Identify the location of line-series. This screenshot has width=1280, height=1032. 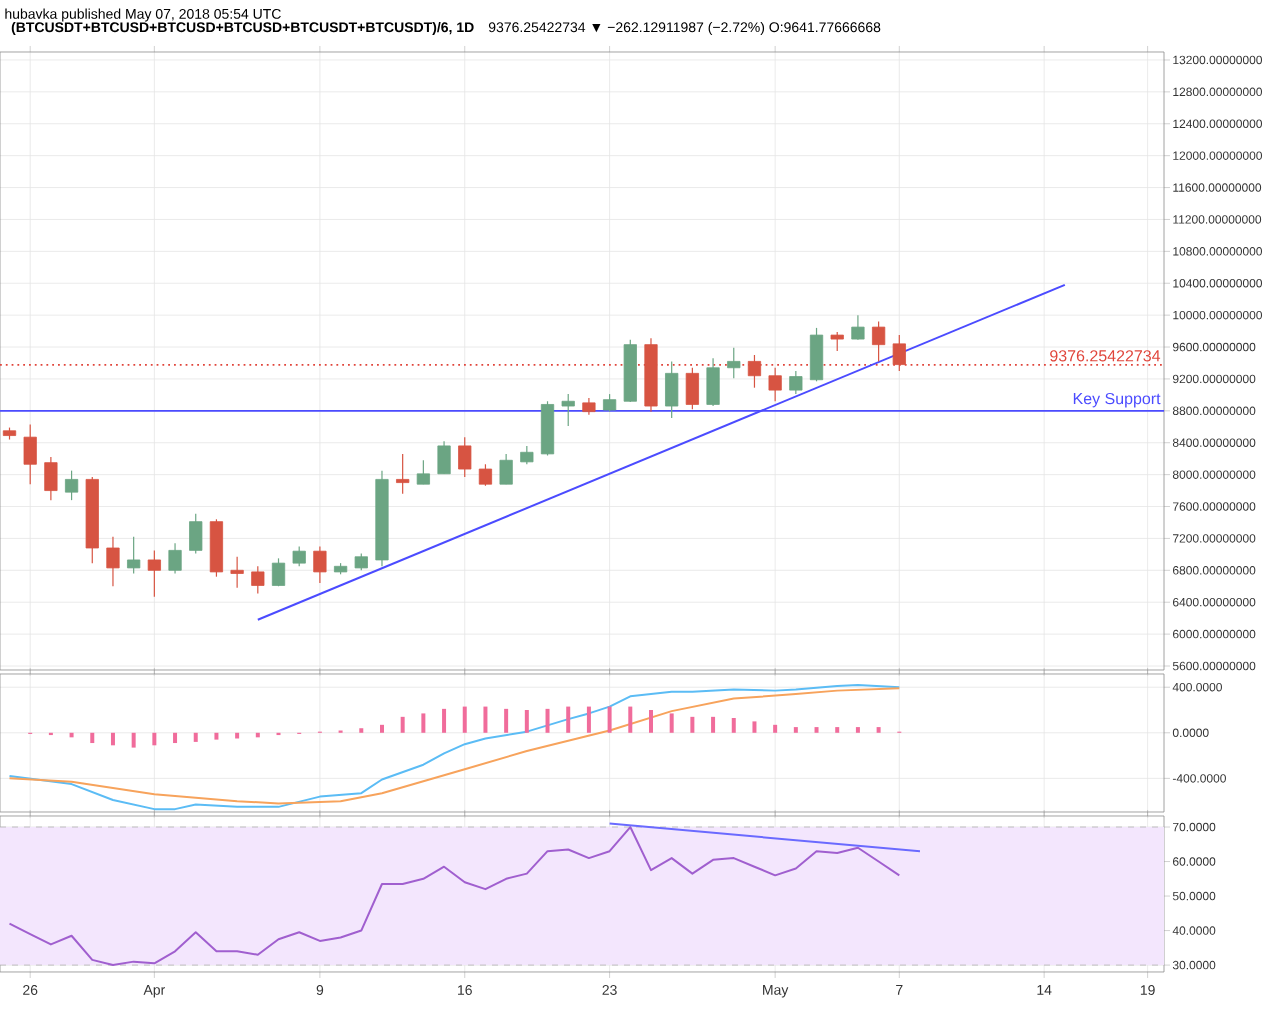
(454, 896).